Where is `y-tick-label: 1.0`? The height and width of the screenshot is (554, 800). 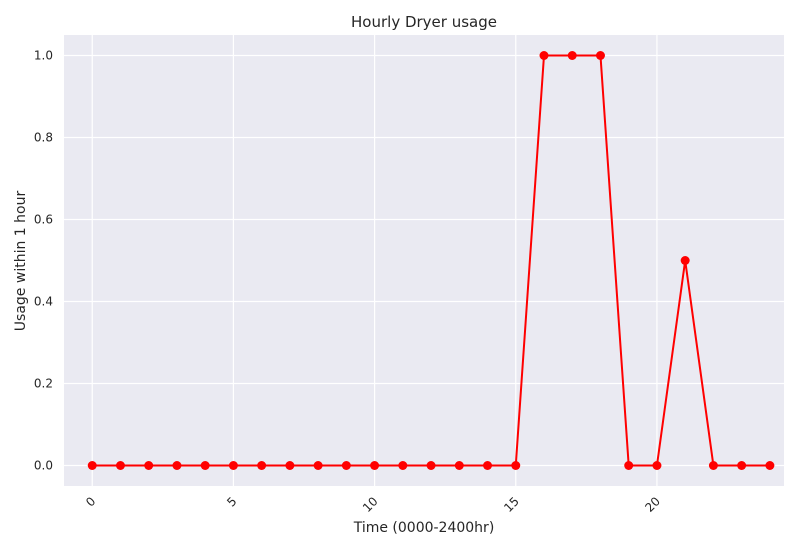
y-tick-label: 1.0 is located at coordinates (43, 56).